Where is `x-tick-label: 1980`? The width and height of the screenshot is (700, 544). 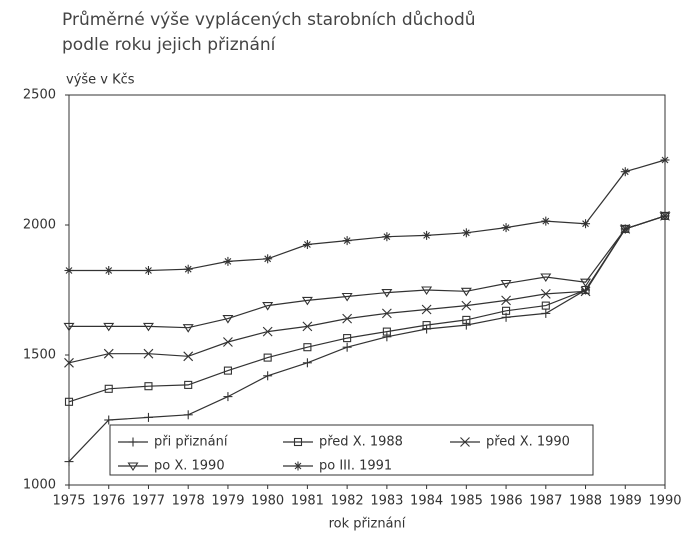
x-tick-label: 1980 is located at coordinates (267, 501).